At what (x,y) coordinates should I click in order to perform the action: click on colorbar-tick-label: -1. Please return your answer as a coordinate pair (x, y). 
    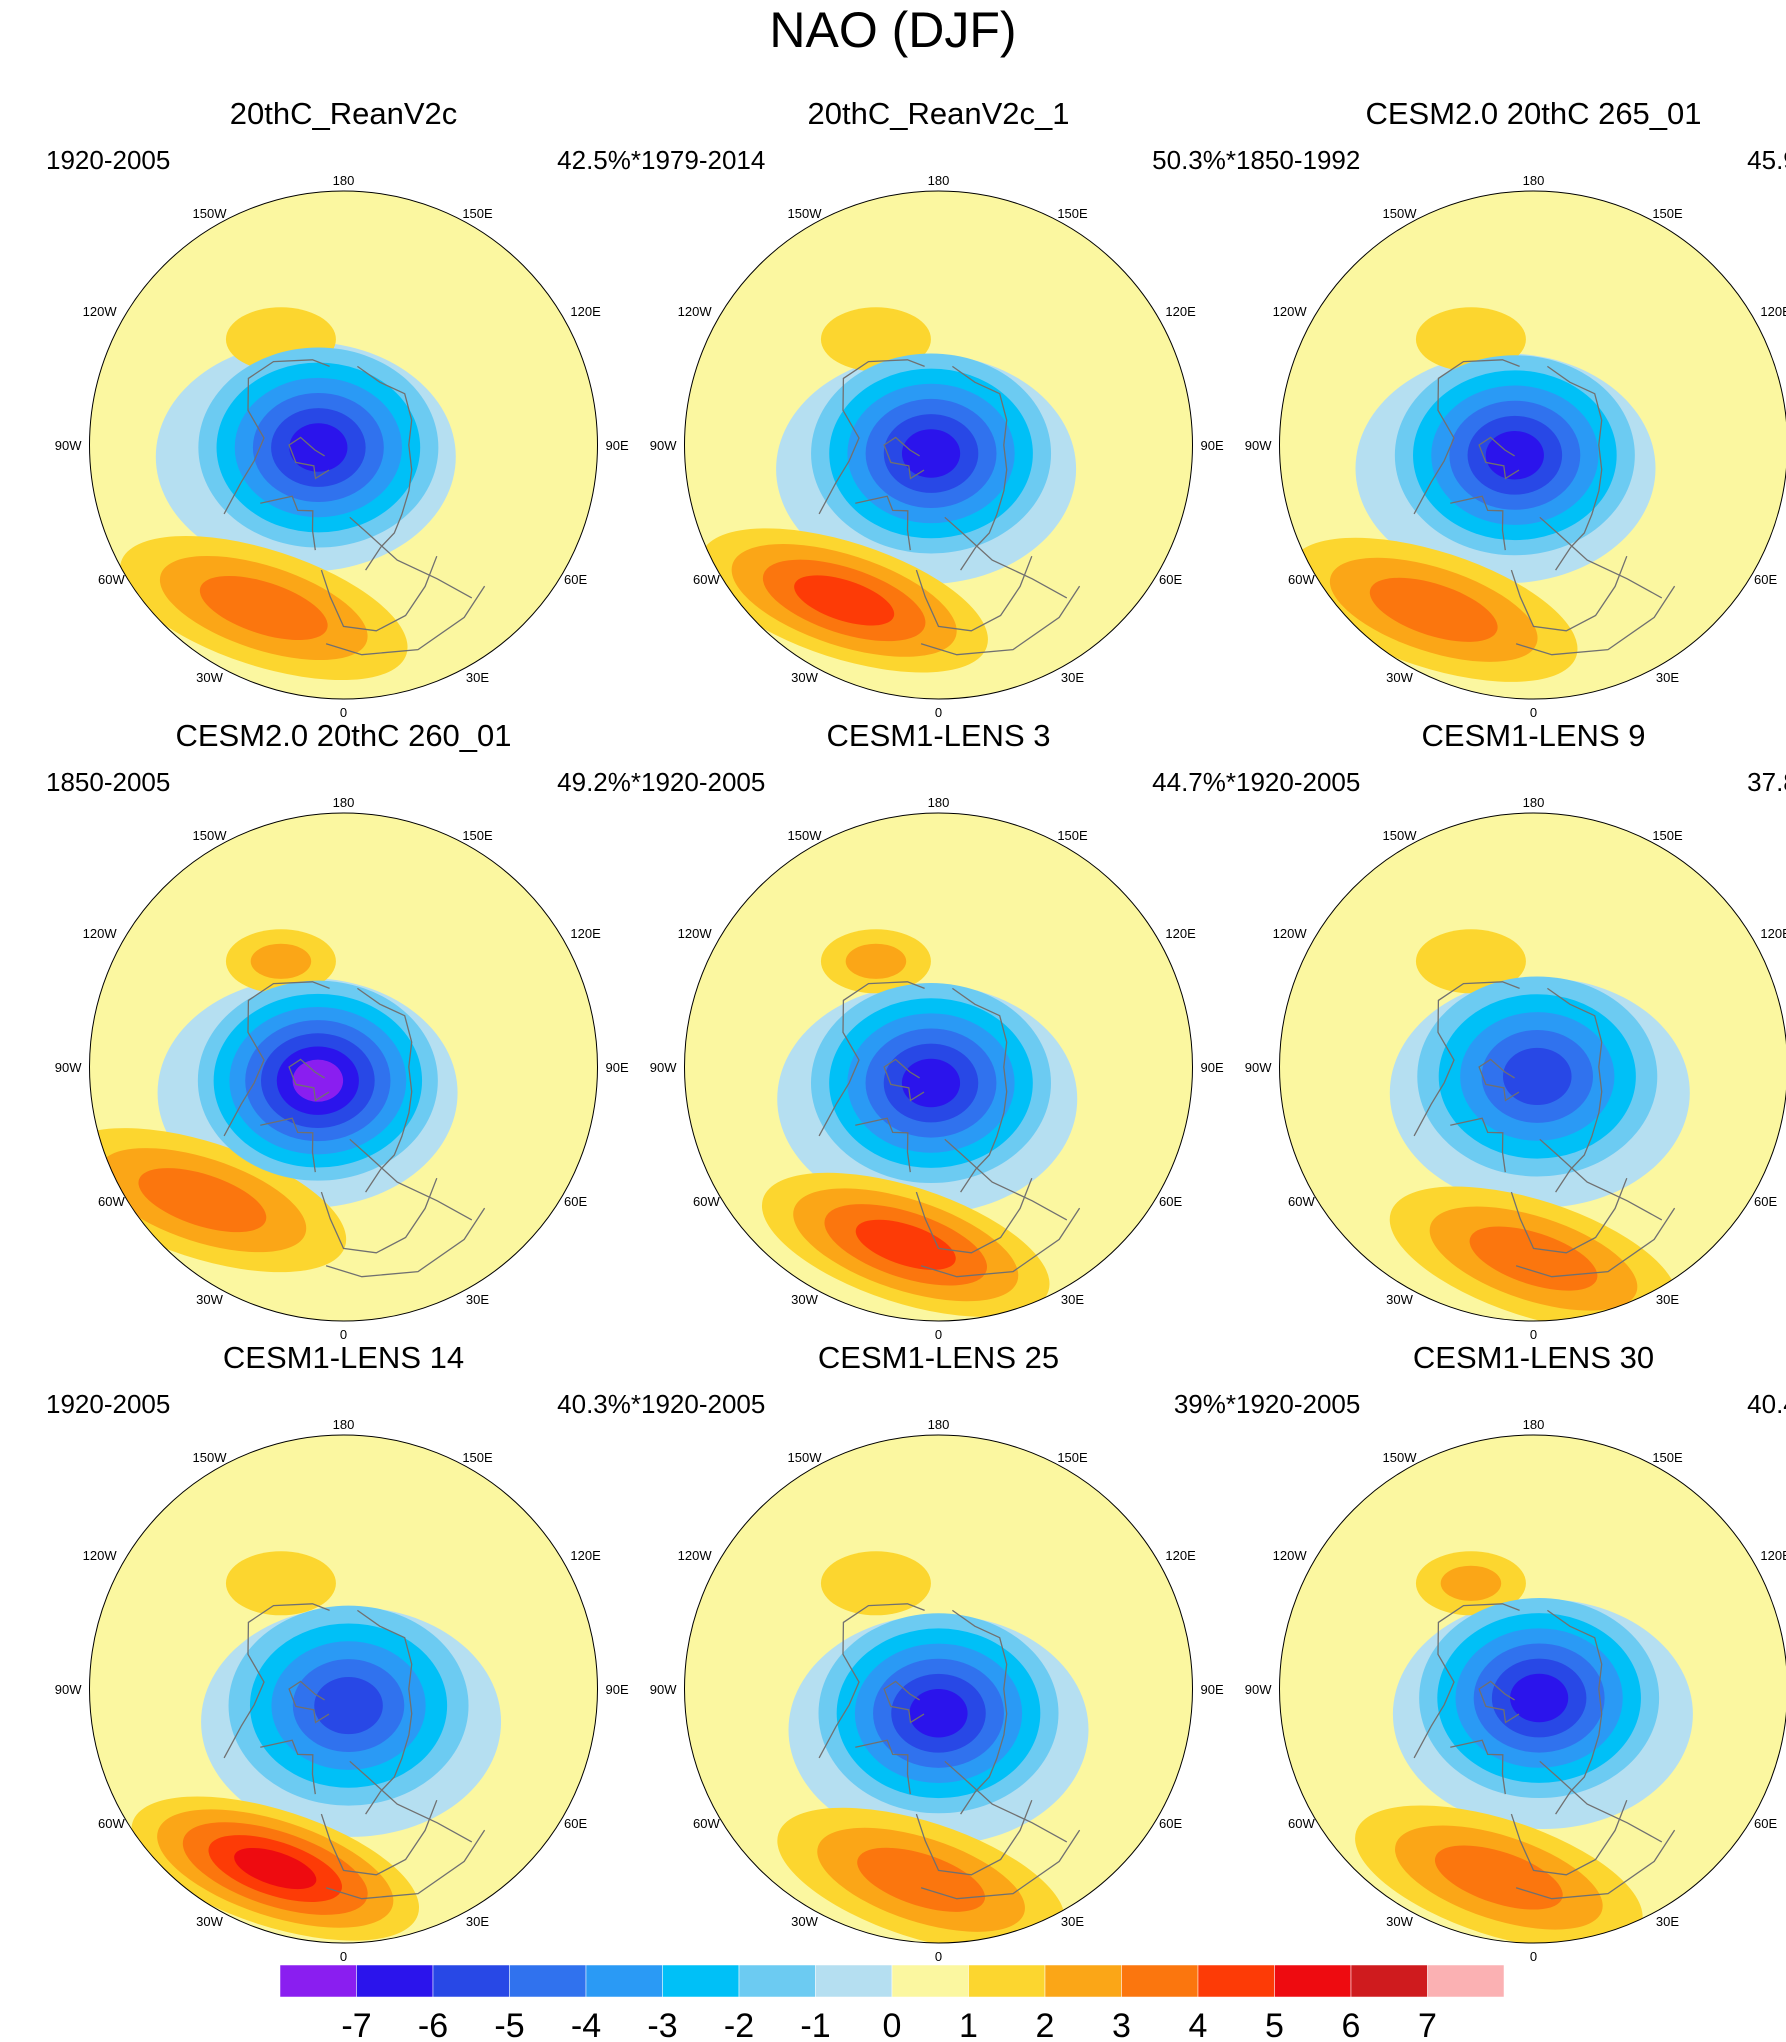
    Looking at the image, I should click on (815, 2024).